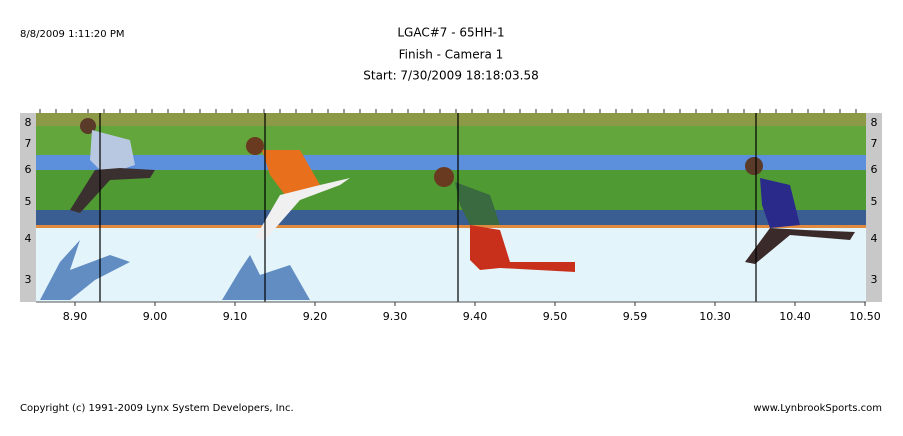 The image size is (903, 436). I want to click on time-label: 9.20, so click(315, 316).